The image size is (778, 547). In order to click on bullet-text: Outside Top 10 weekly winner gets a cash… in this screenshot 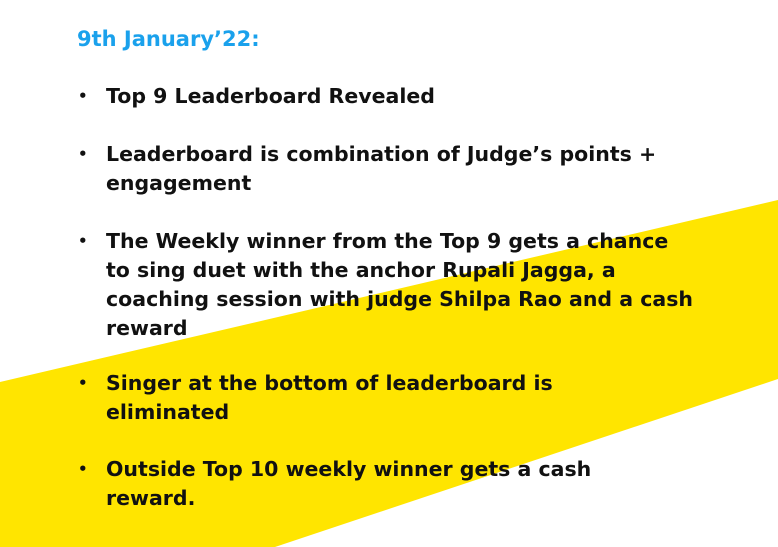, I will do `click(349, 483)`.